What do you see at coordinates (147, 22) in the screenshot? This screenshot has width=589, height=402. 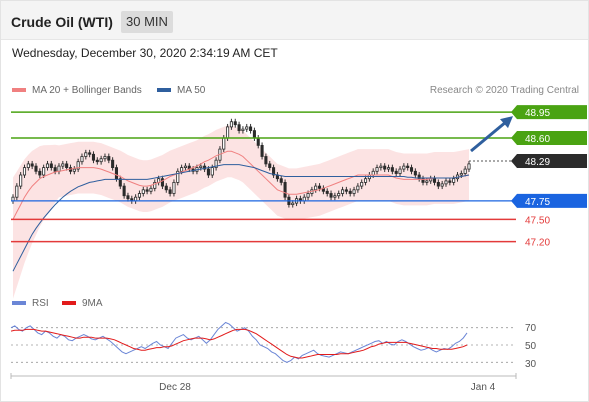 I see `timeframe-badge: 30 MIN` at bounding box center [147, 22].